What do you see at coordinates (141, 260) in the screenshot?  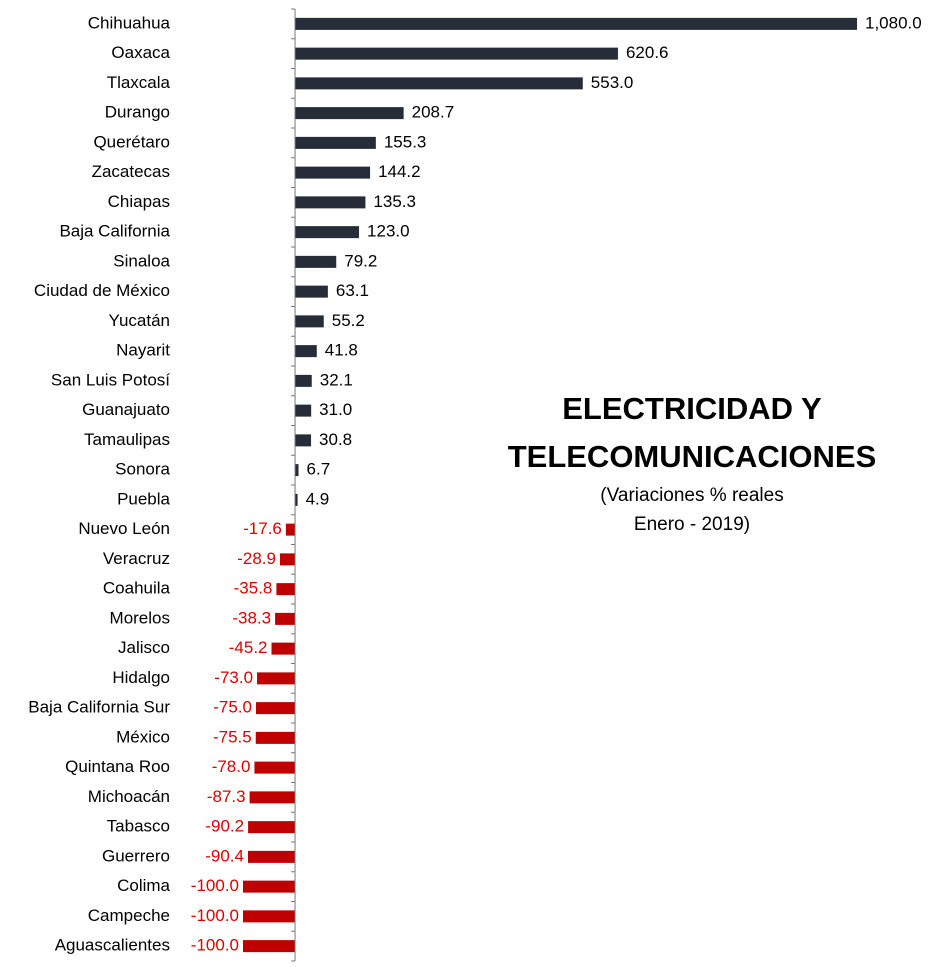 I see `y-tick-label: Sinaloa` at bounding box center [141, 260].